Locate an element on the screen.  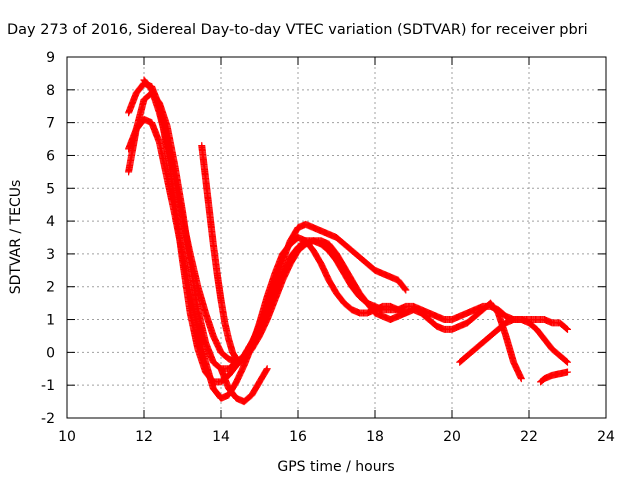
y-tick-label: 2 is located at coordinates (50, 288).